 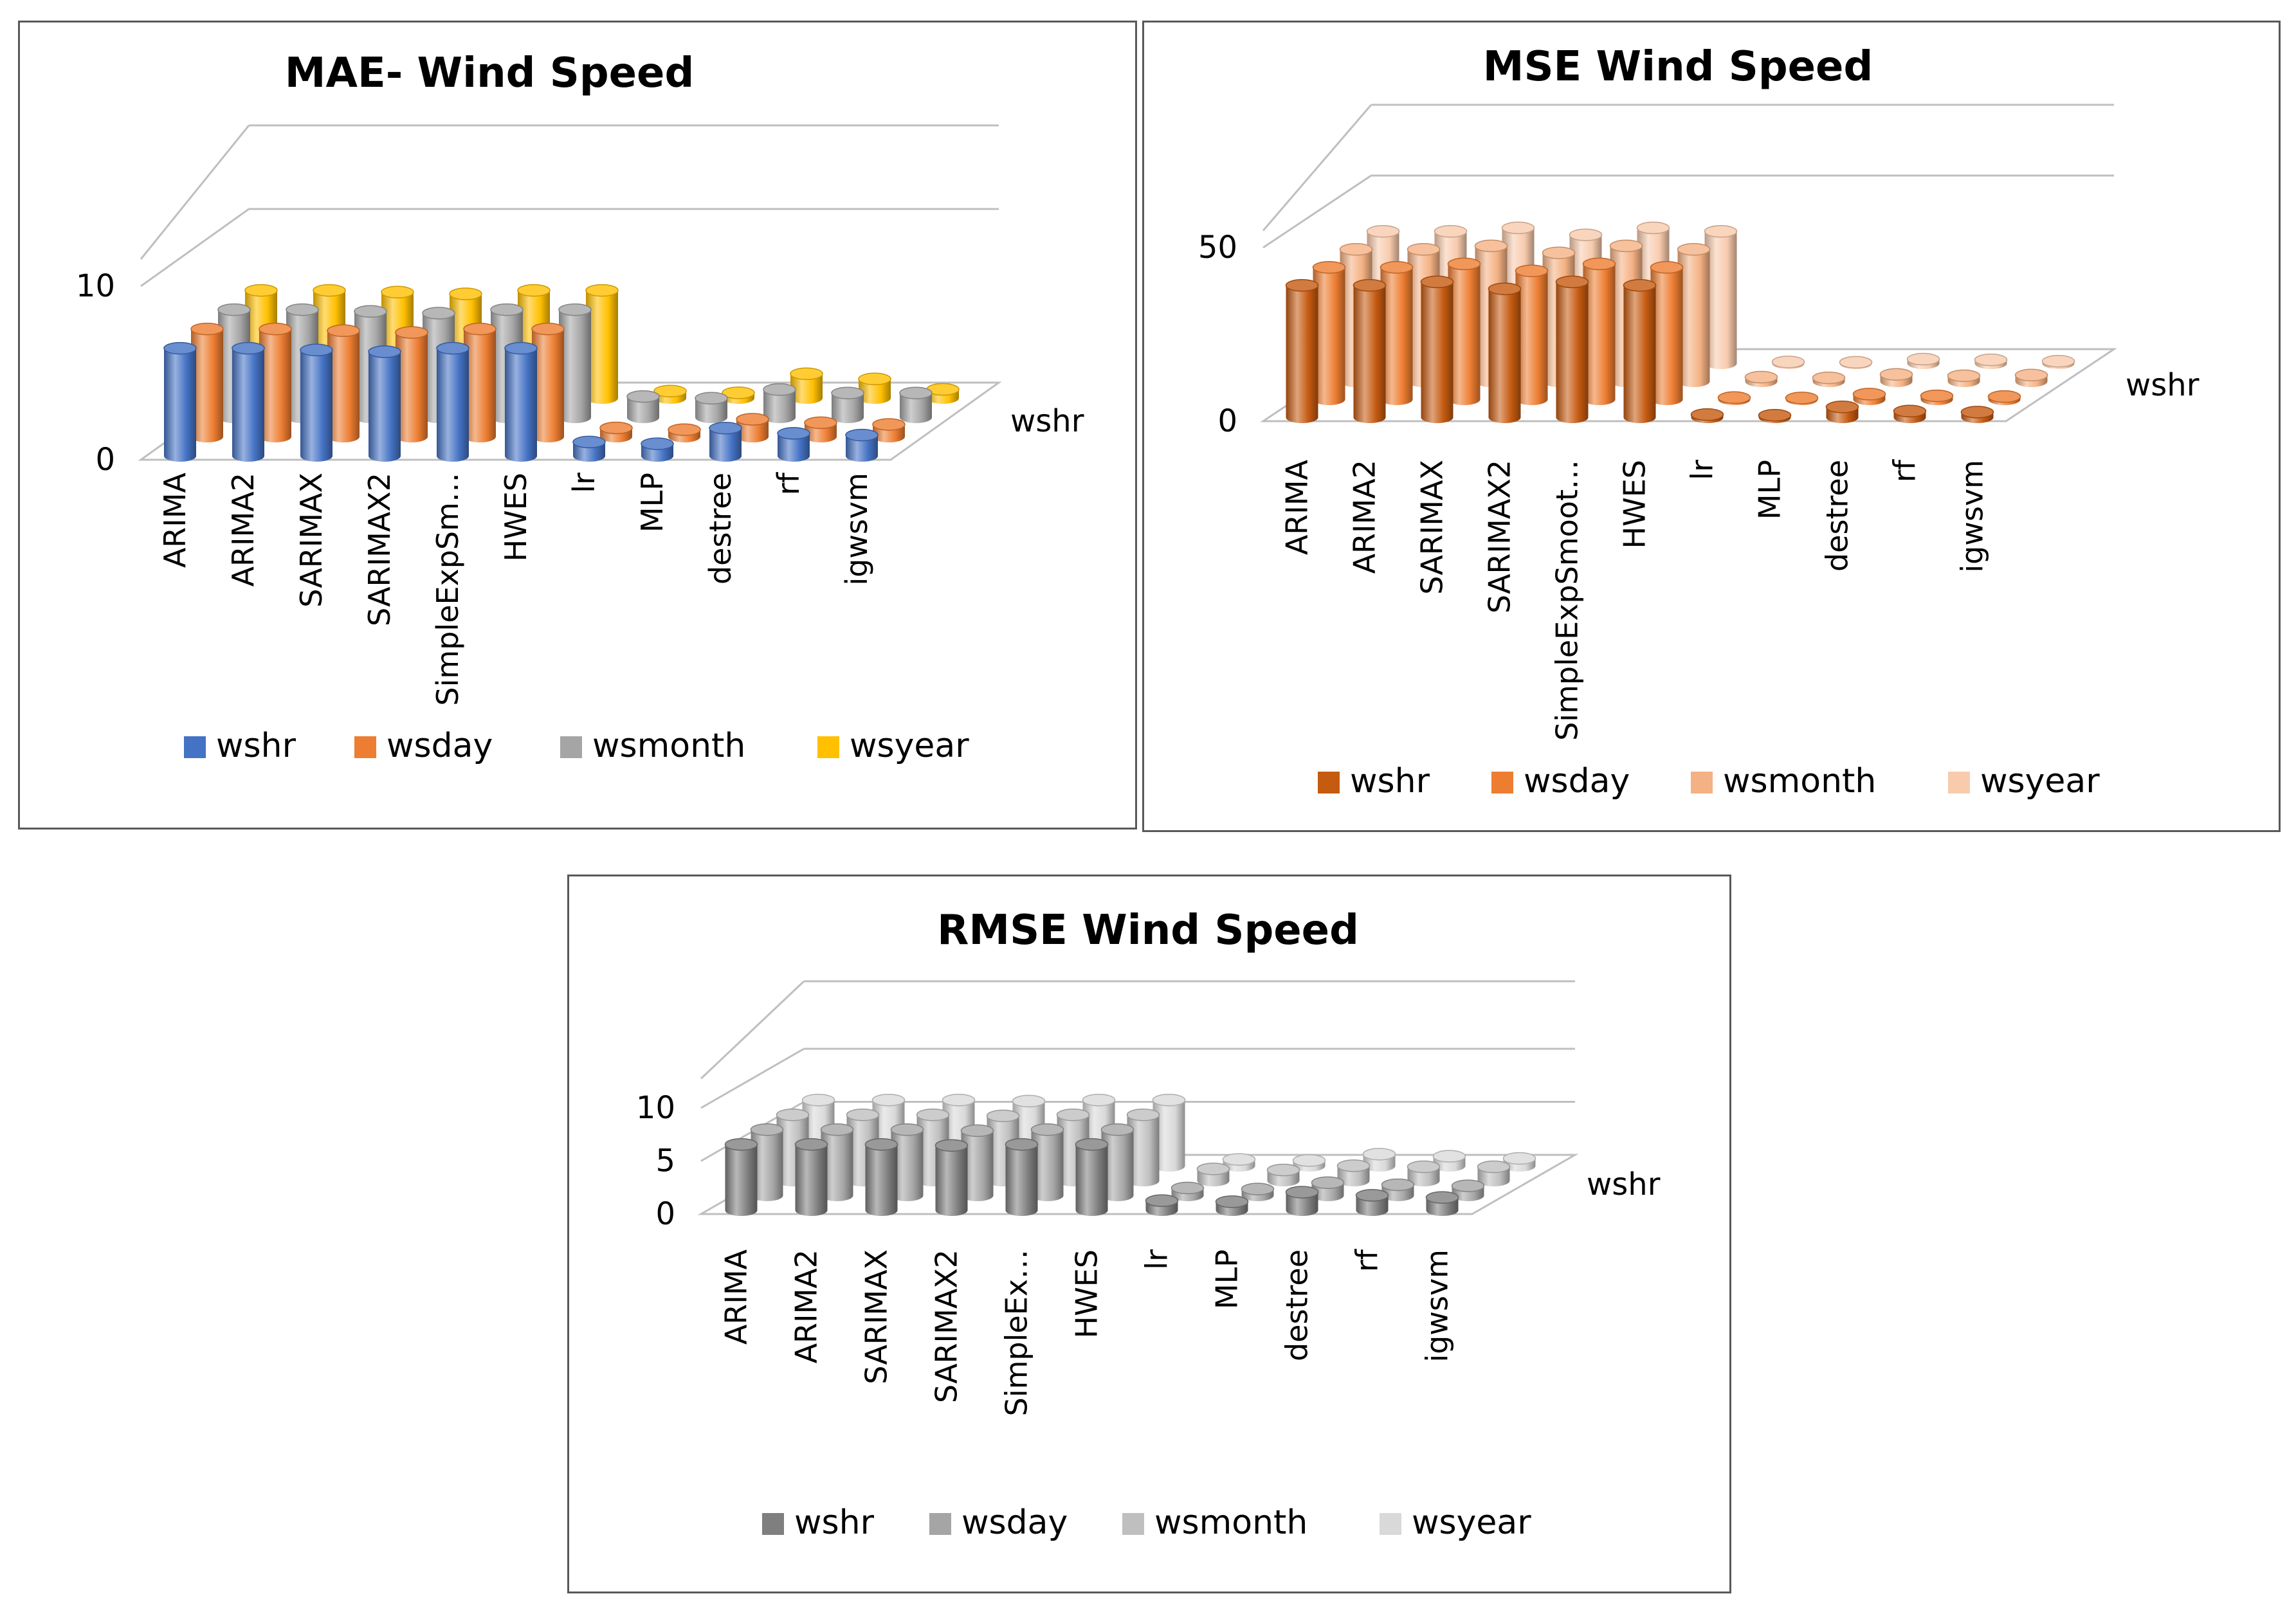 What do you see at coordinates (1218, 248) in the screenshot?
I see `y-tick-label: 50` at bounding box center [1218, 248].